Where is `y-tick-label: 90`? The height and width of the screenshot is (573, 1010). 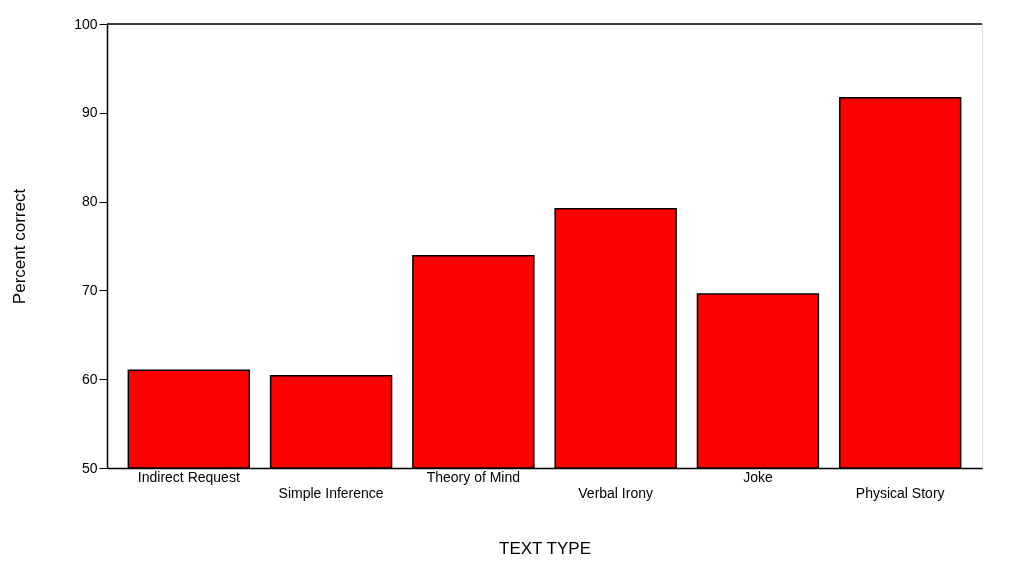
y-tick-label: 90 is located at coordinates (89, 112).